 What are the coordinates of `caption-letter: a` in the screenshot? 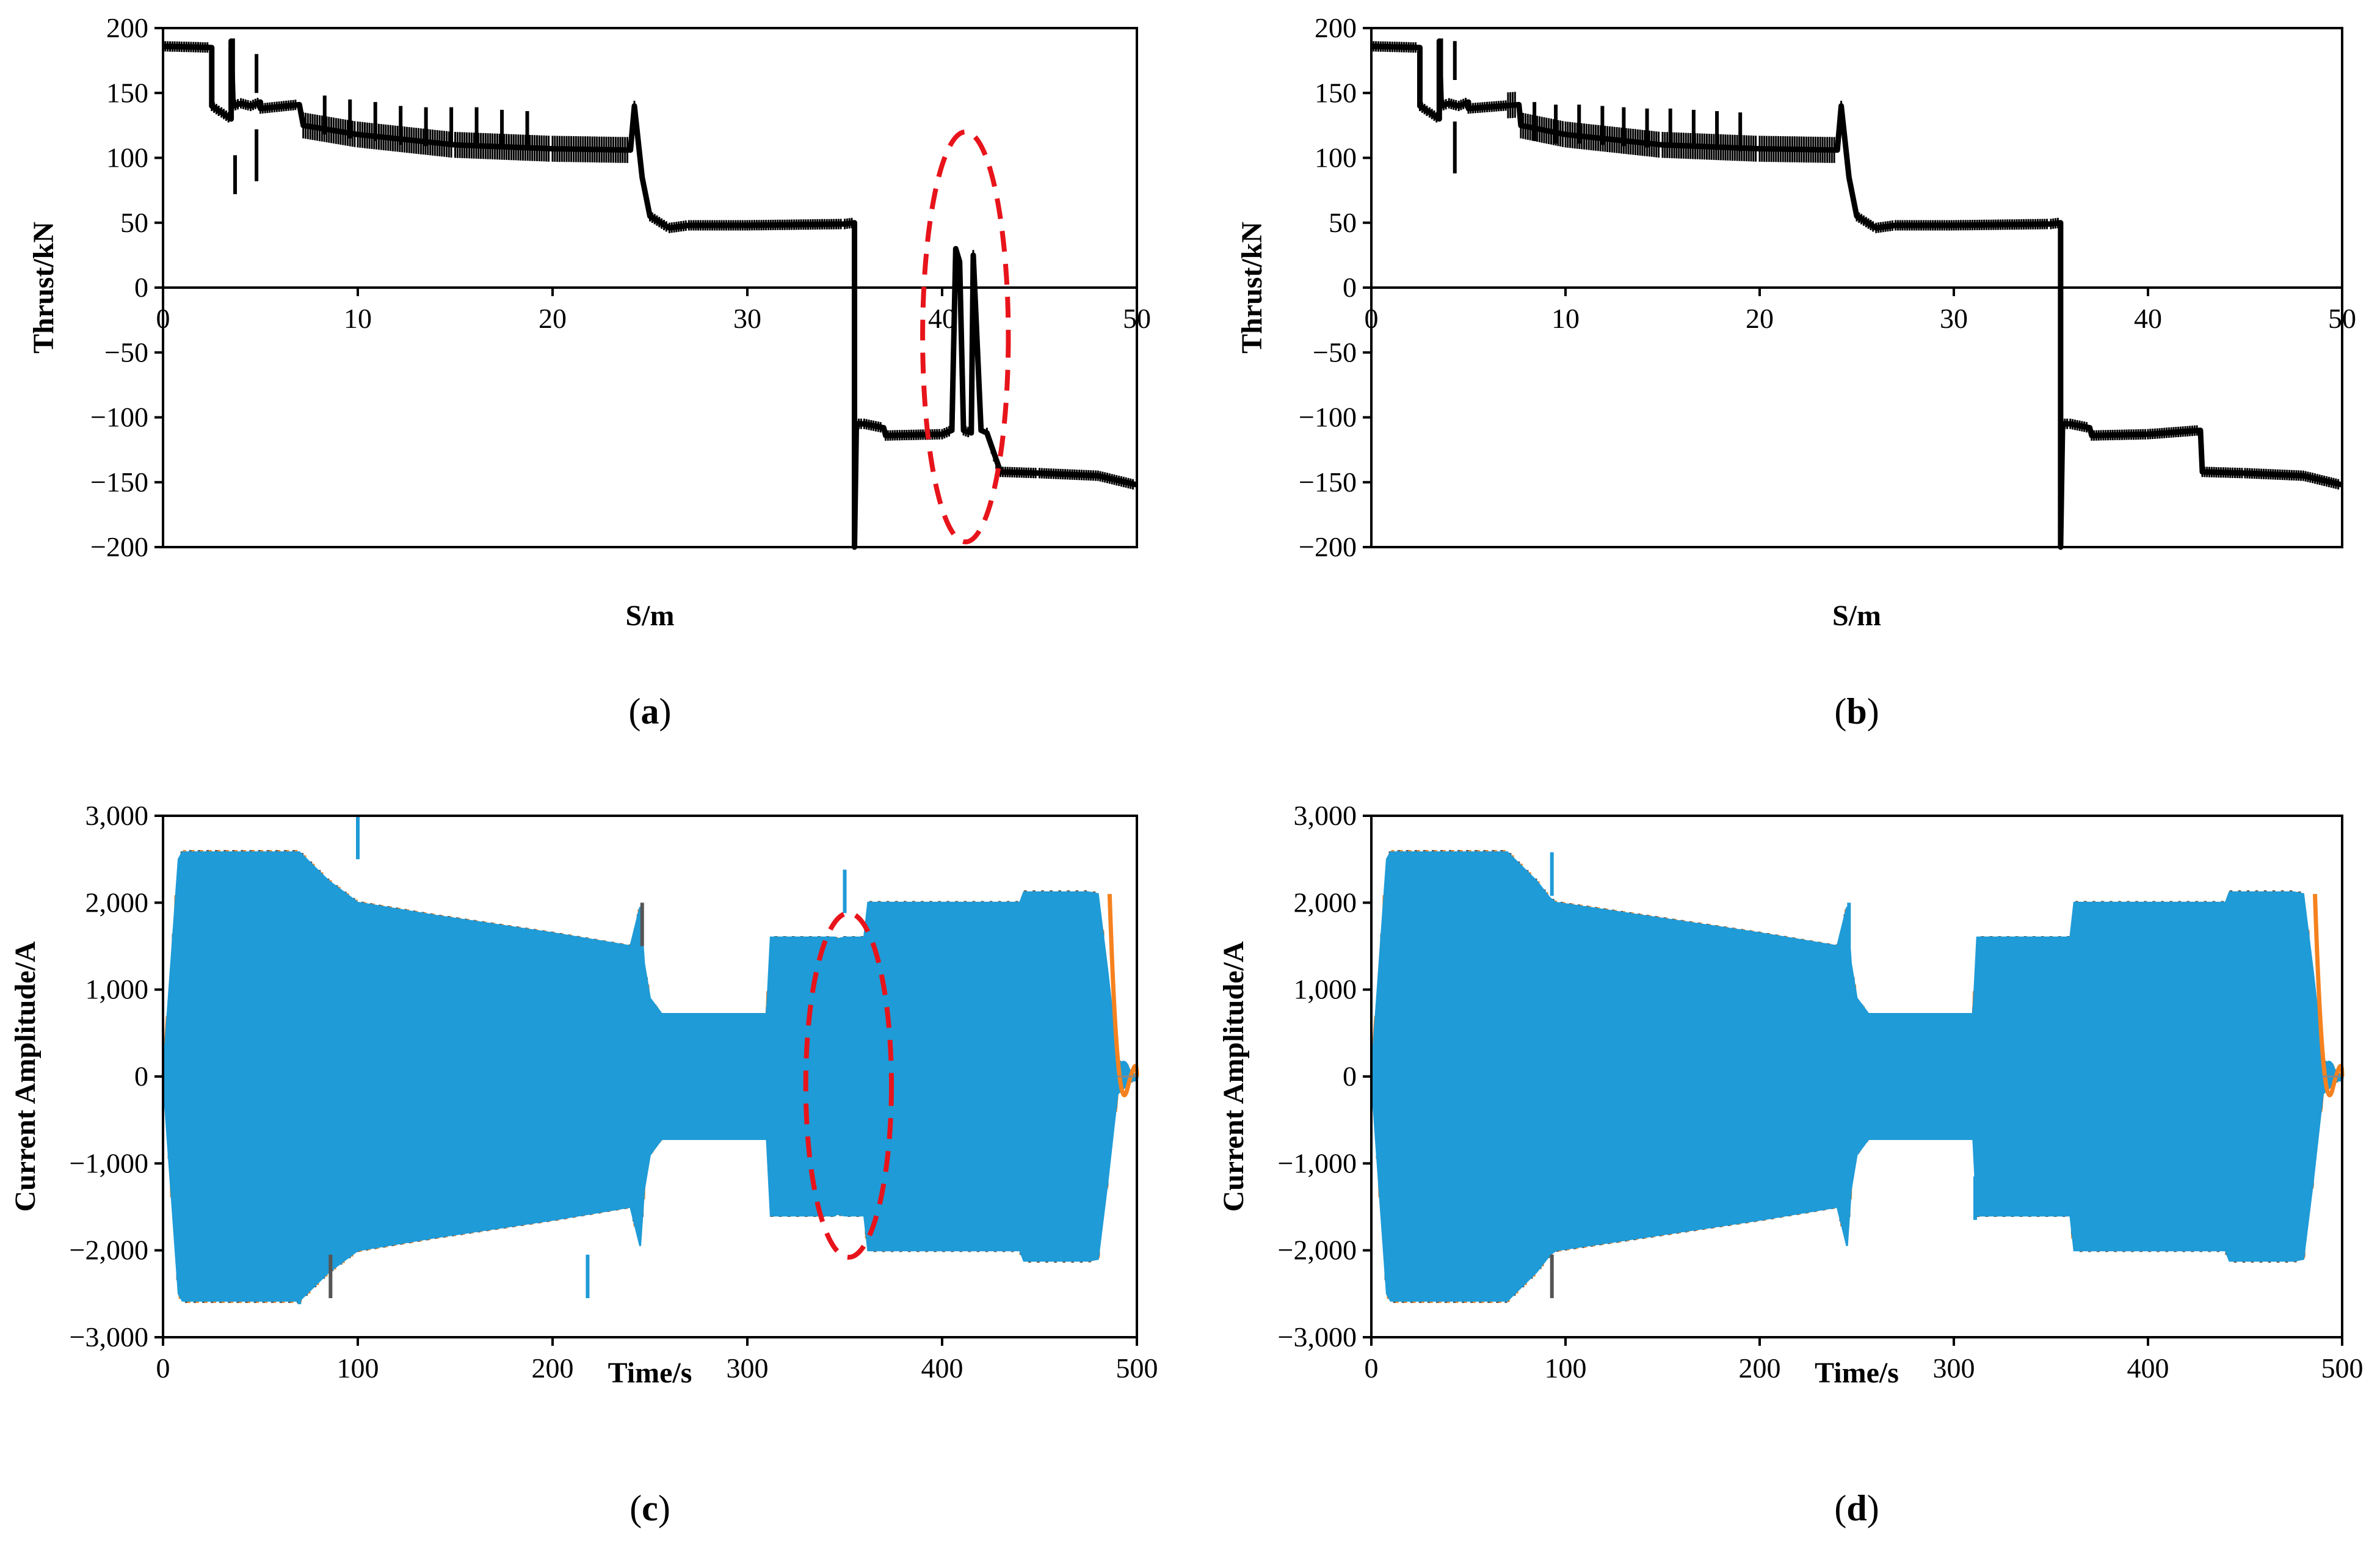 It's located at (650, 712).